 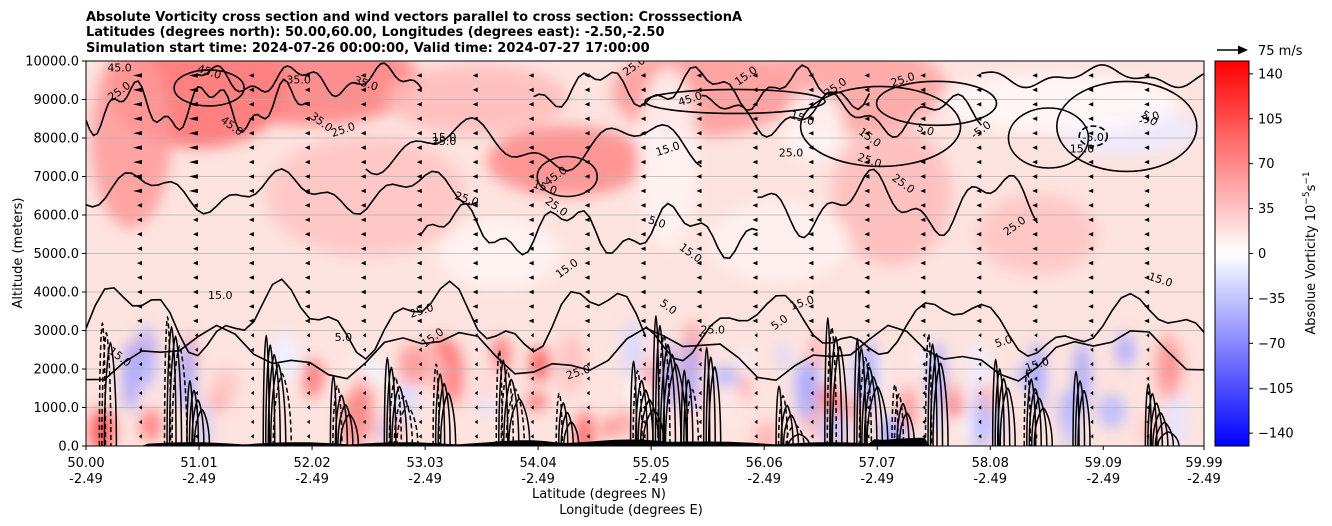 I want to click on contour-loop, so click(x=209, y=88).